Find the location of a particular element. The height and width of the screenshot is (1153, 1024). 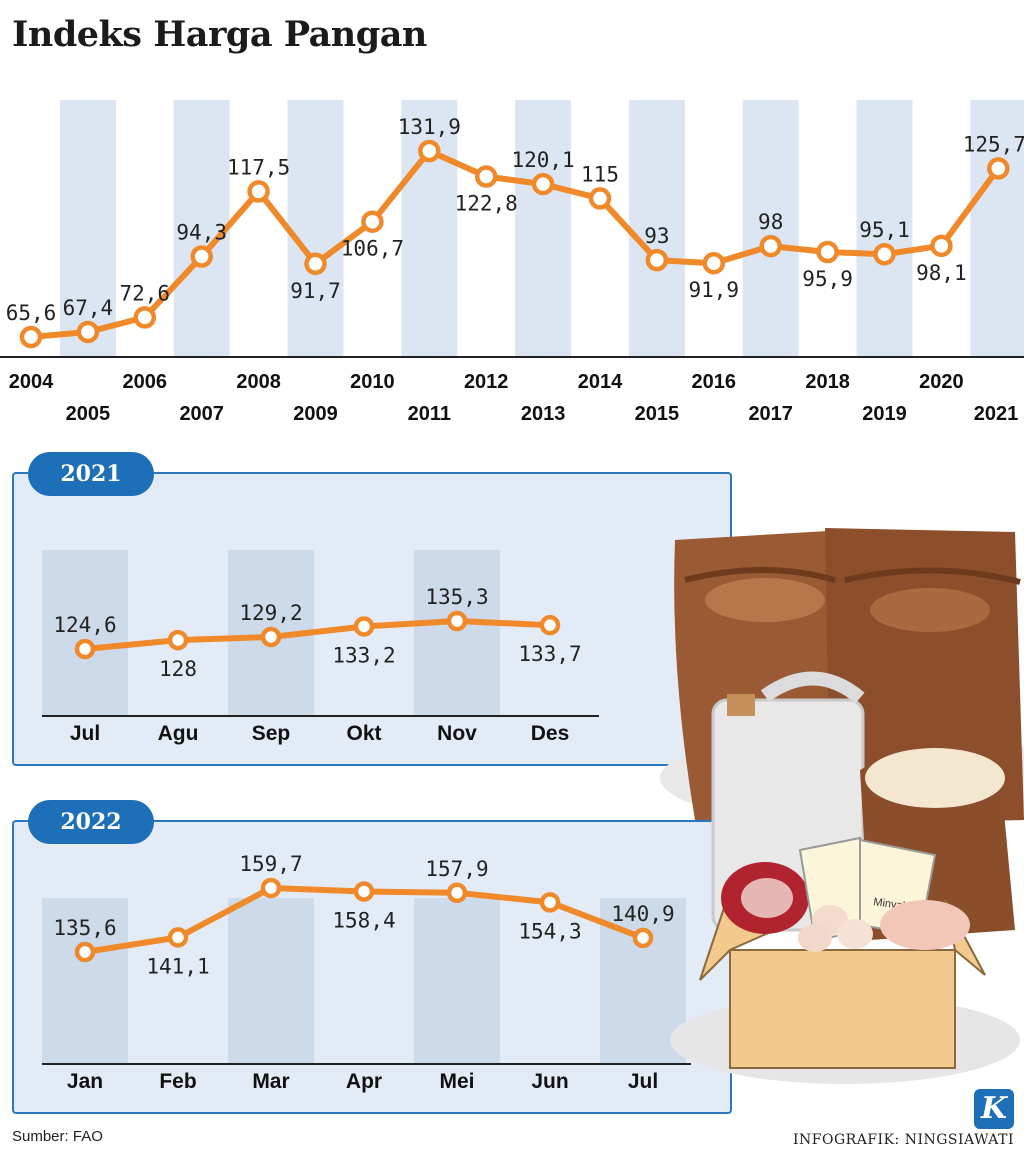

data-label: 124,6 is located at coordinates (84, 625).